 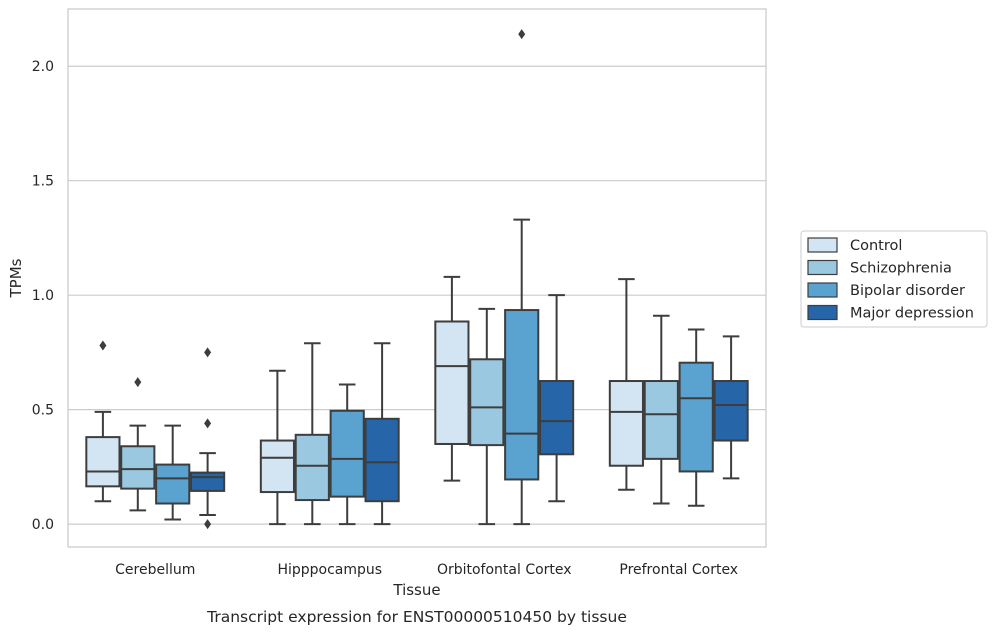 What do you see at coordinates (43, 67) in the screenshot?
I see `y-tick-label-4: 2.0` at bounding box center [43, 67].